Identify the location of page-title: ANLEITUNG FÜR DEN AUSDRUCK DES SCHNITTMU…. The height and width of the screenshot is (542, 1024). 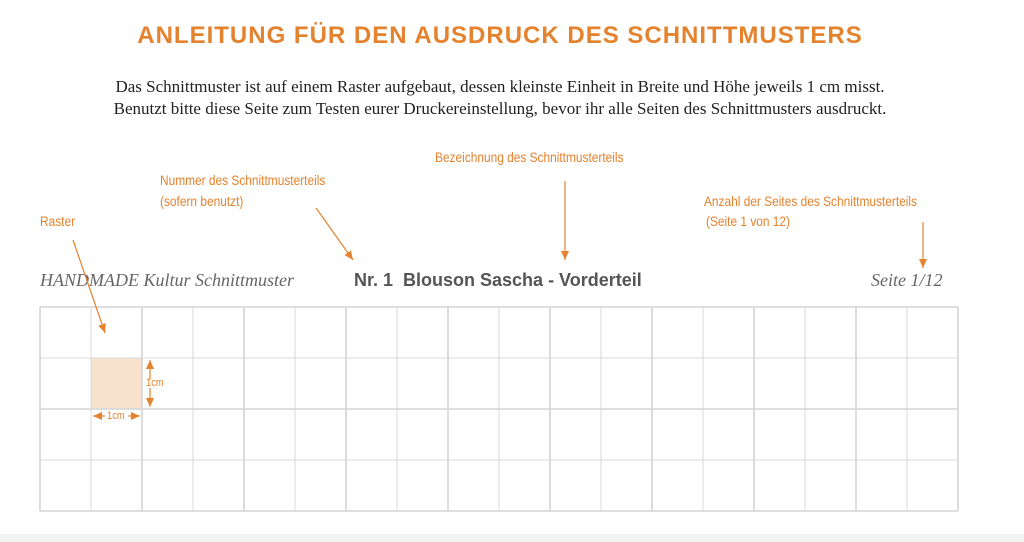
(500, 35).